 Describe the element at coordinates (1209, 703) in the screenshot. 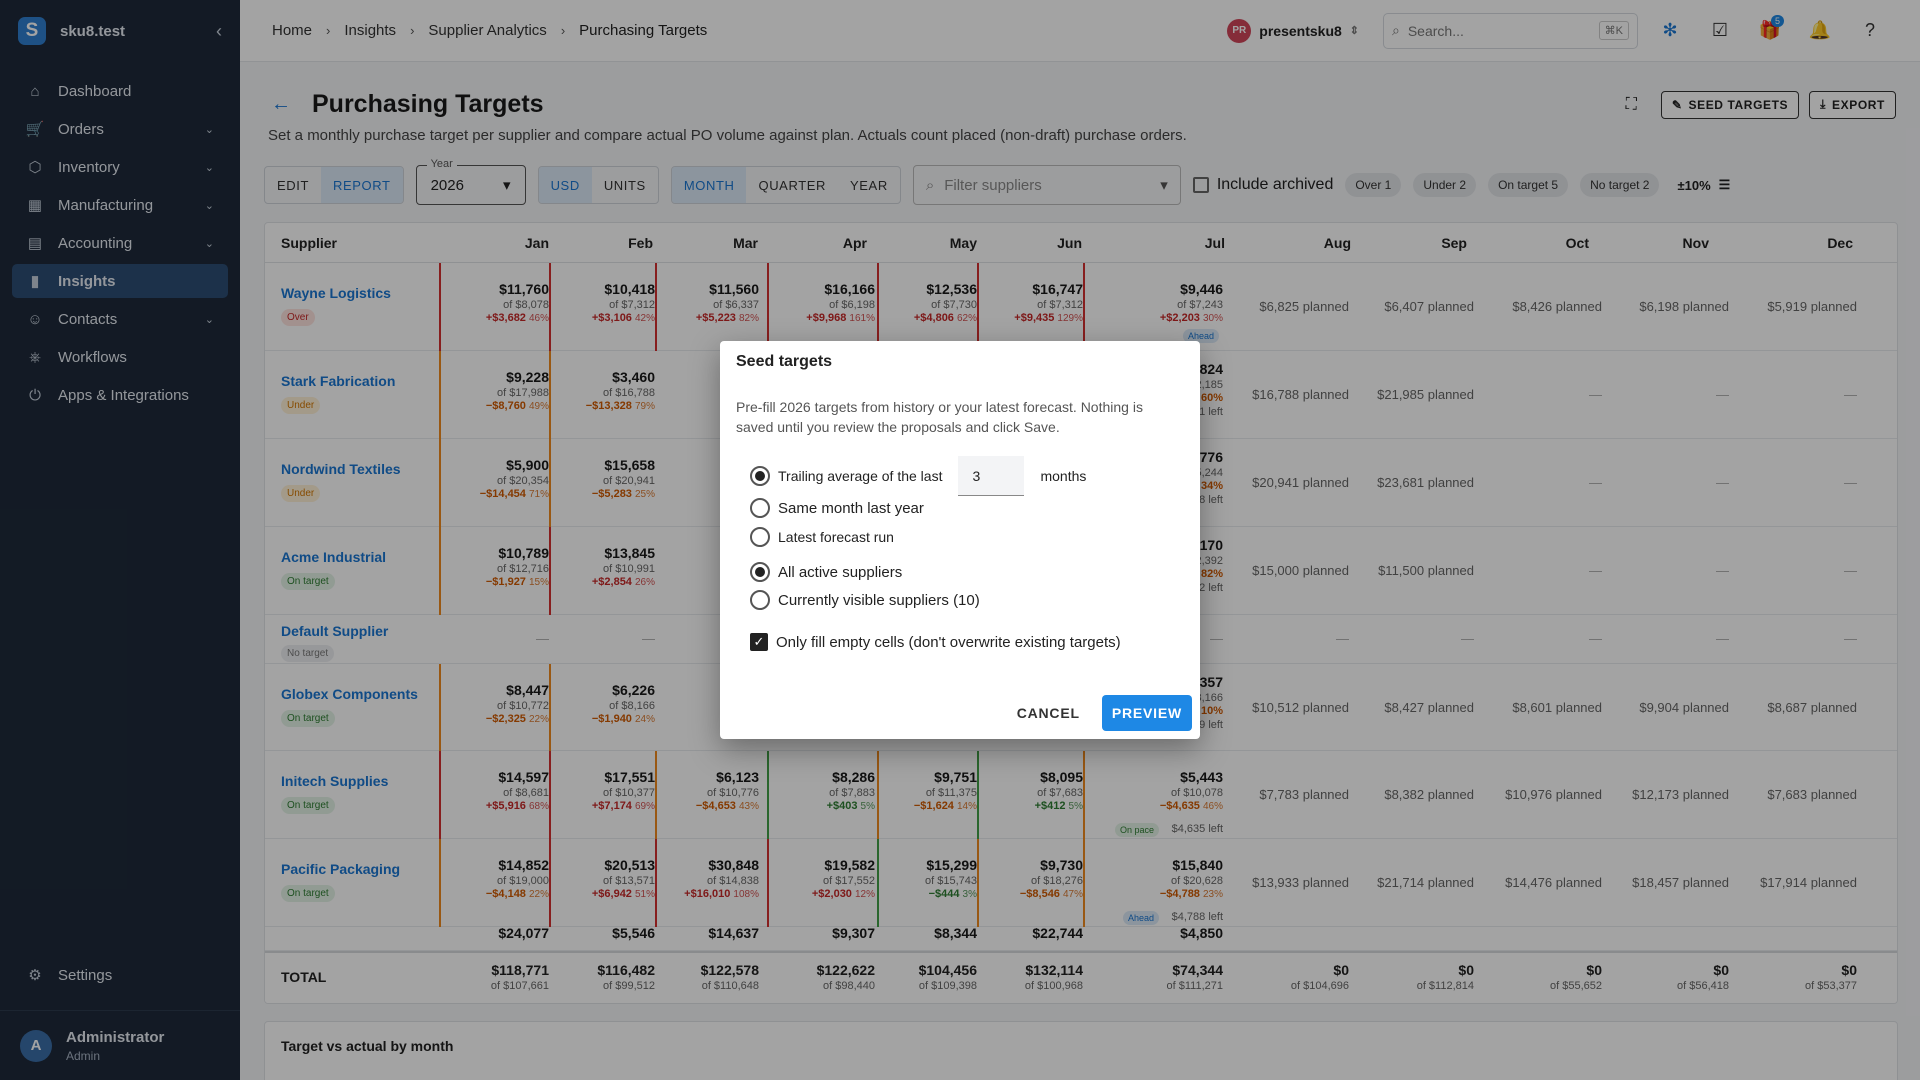

I see `table-cell: 357 3,166 10% 9 left` at that location.